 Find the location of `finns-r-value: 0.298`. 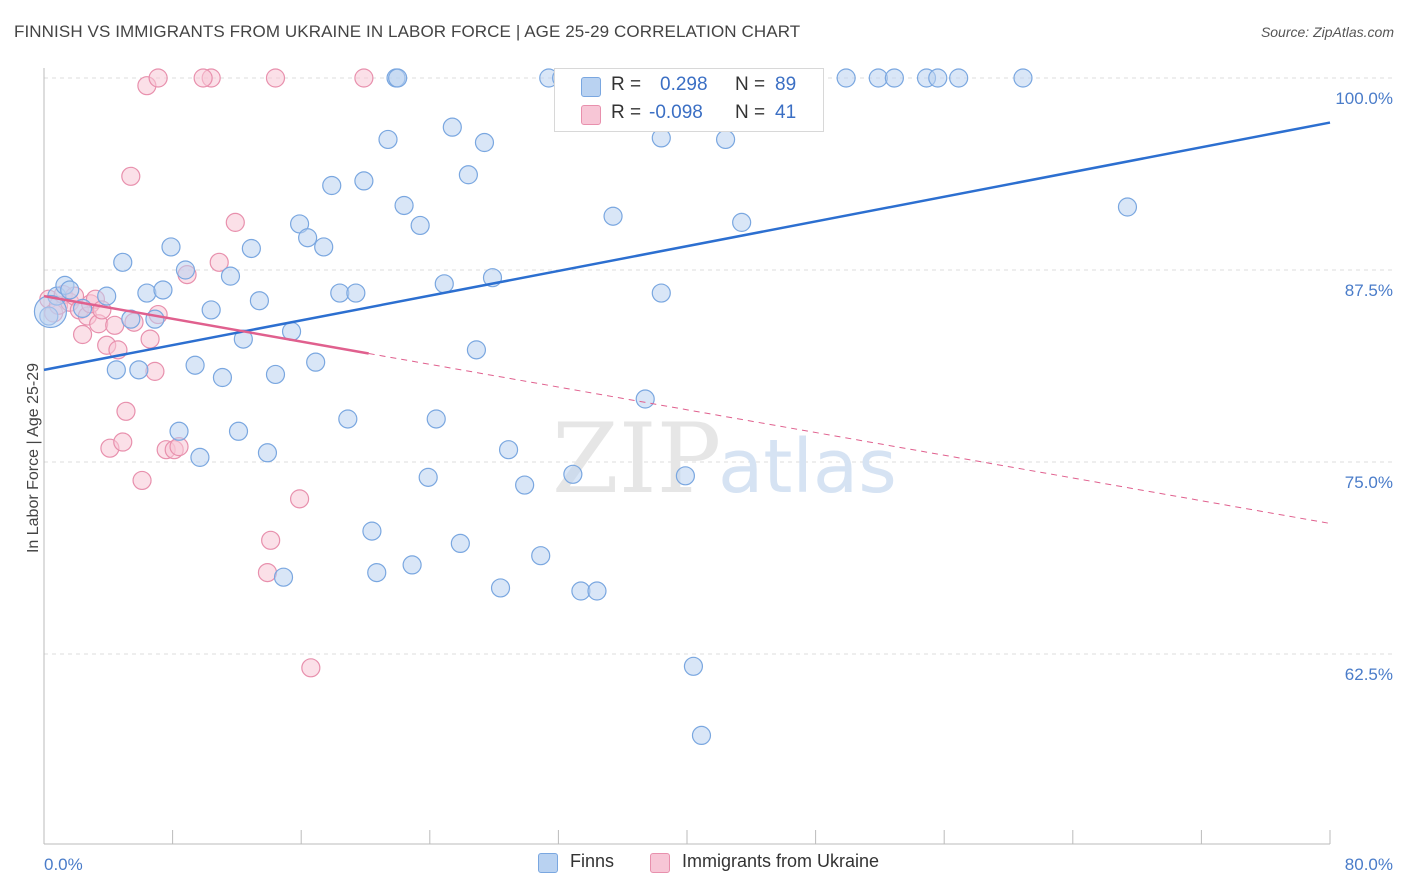

finns-r-value: 0.298 is located at coordinates (684, 84).